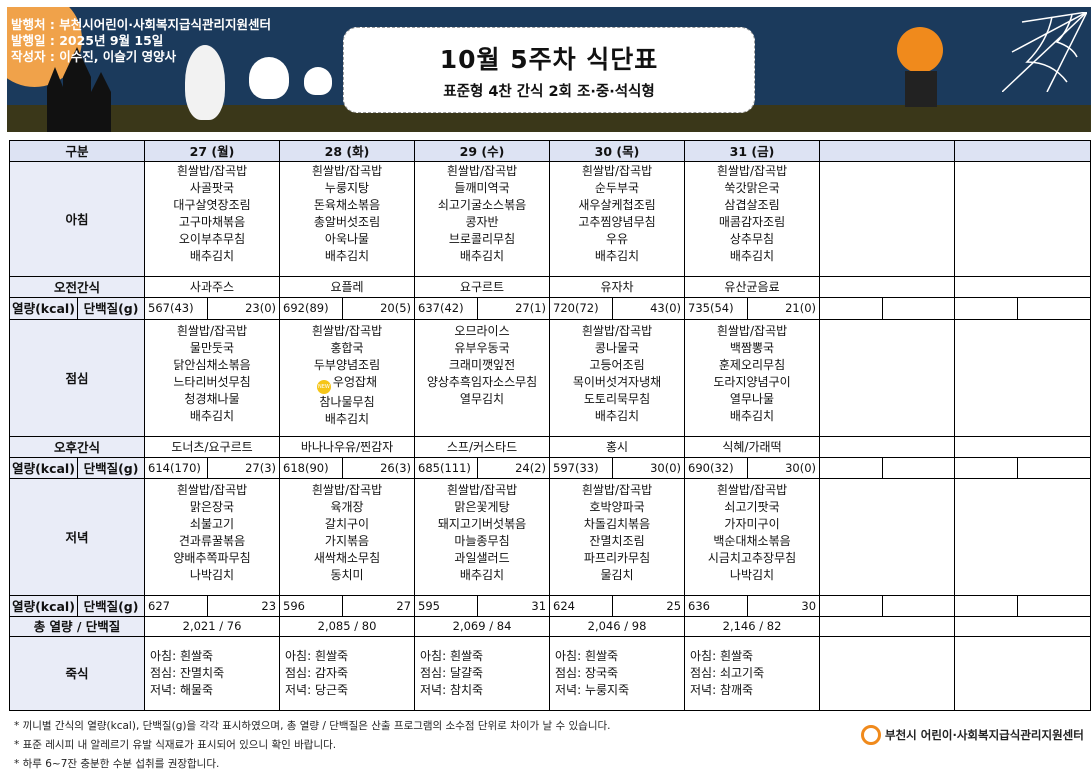 The height and width of the screenshot is (784, 1091). What do you see at coordinates (581, 468) in the screenshot?
I see `kcal-value: 597(33)` at bounding box center [581, 468].